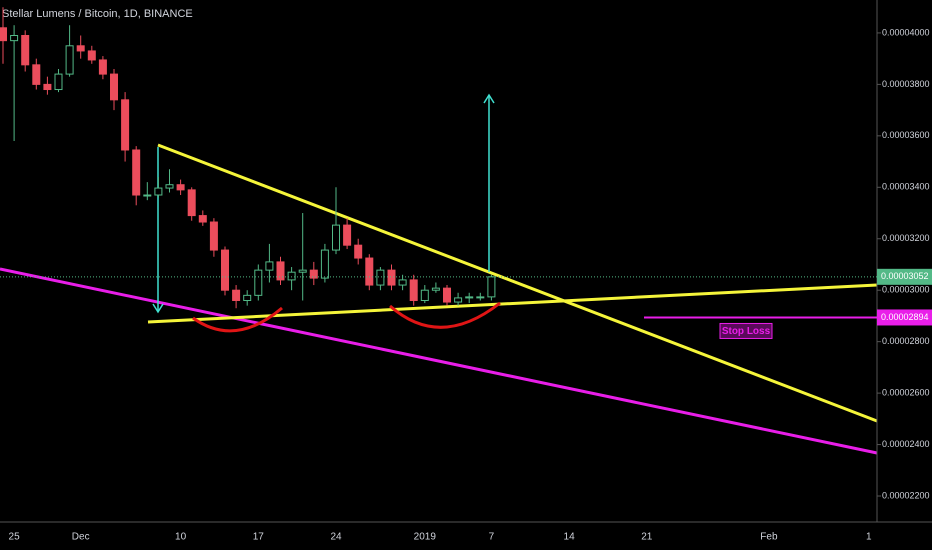 This screenshot has height=550, width=932. What do you see at coordinates (259, 537) in the screenshot?
I see `x-tick-label: 17` at bounding box center [259, 537].